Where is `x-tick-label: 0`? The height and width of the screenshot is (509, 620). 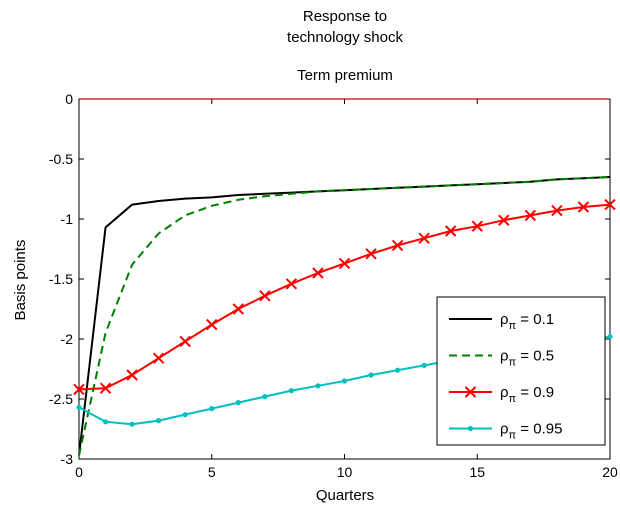 x-tick-label: 0 is located at coordinates (79, 472).